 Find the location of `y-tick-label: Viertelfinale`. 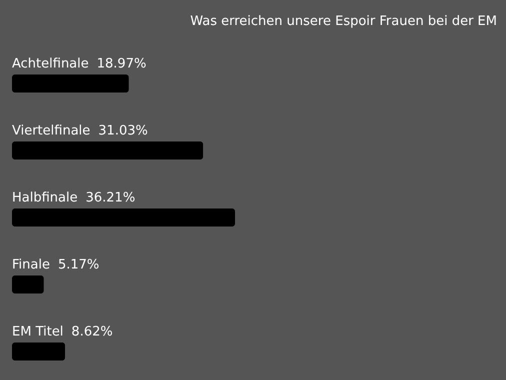

y-tick-label: Viertelfinale is located at coordinates (51, 131).